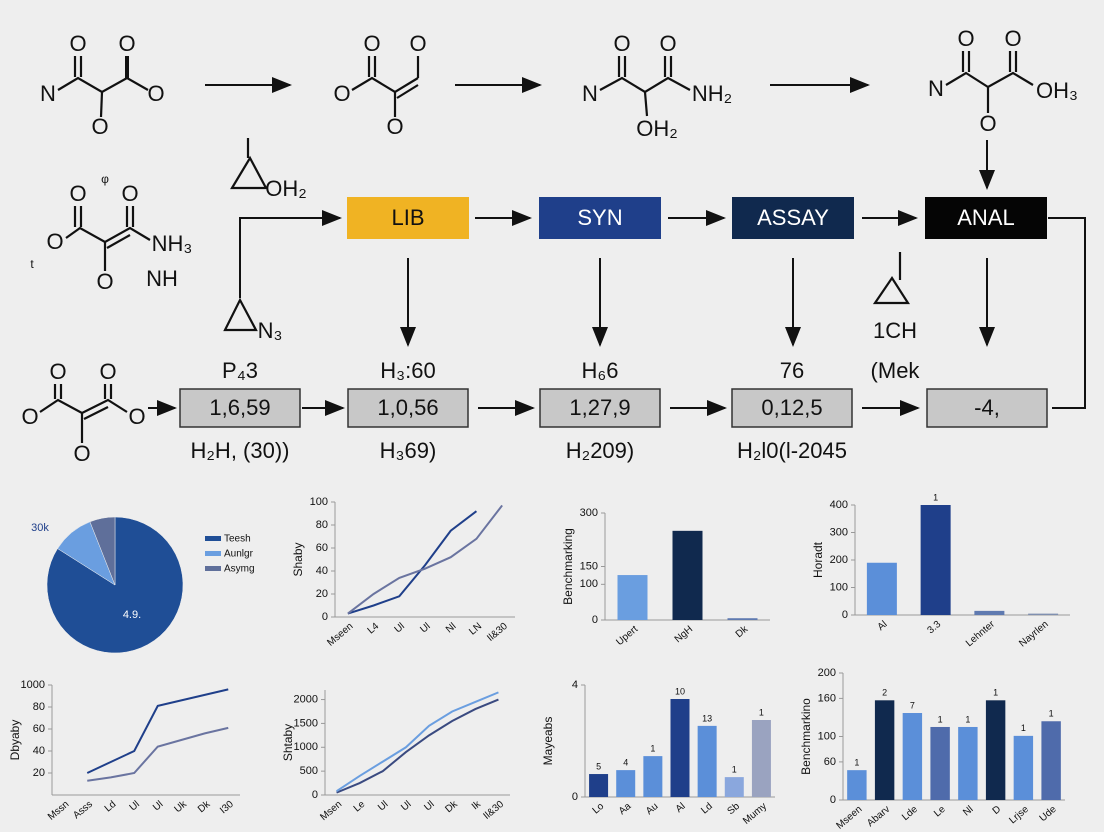 This screenshot has width=1104, height=832. What do you see at coordinates (306, 699) in the screenshot?
I see `y-tick-label: 2000` at bounding box center [306, 699].